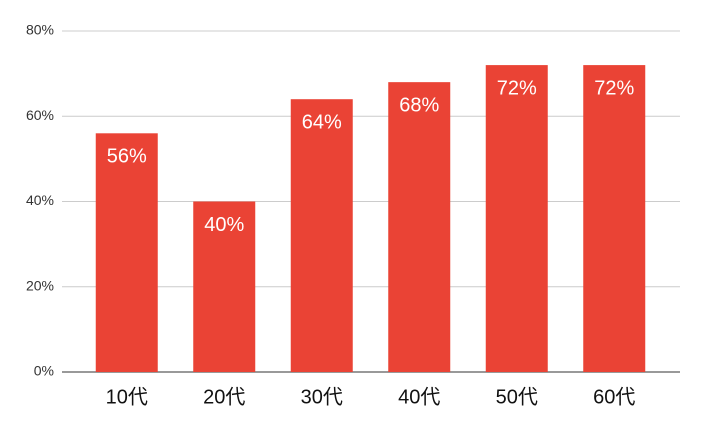 This screenshot has height=434, width=701. What do you see at coordinates (614, 396) in the screenshot?
I see `x-tick-label: 60代` at bounding box center [614, 396].